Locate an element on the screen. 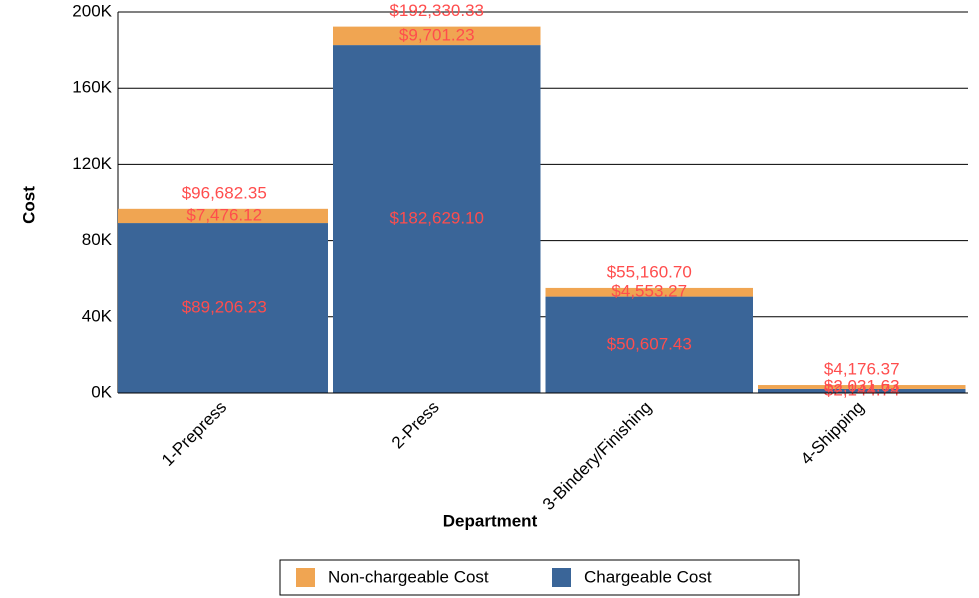  value-label: $50,607.43 is located at coordinates (649, 343).